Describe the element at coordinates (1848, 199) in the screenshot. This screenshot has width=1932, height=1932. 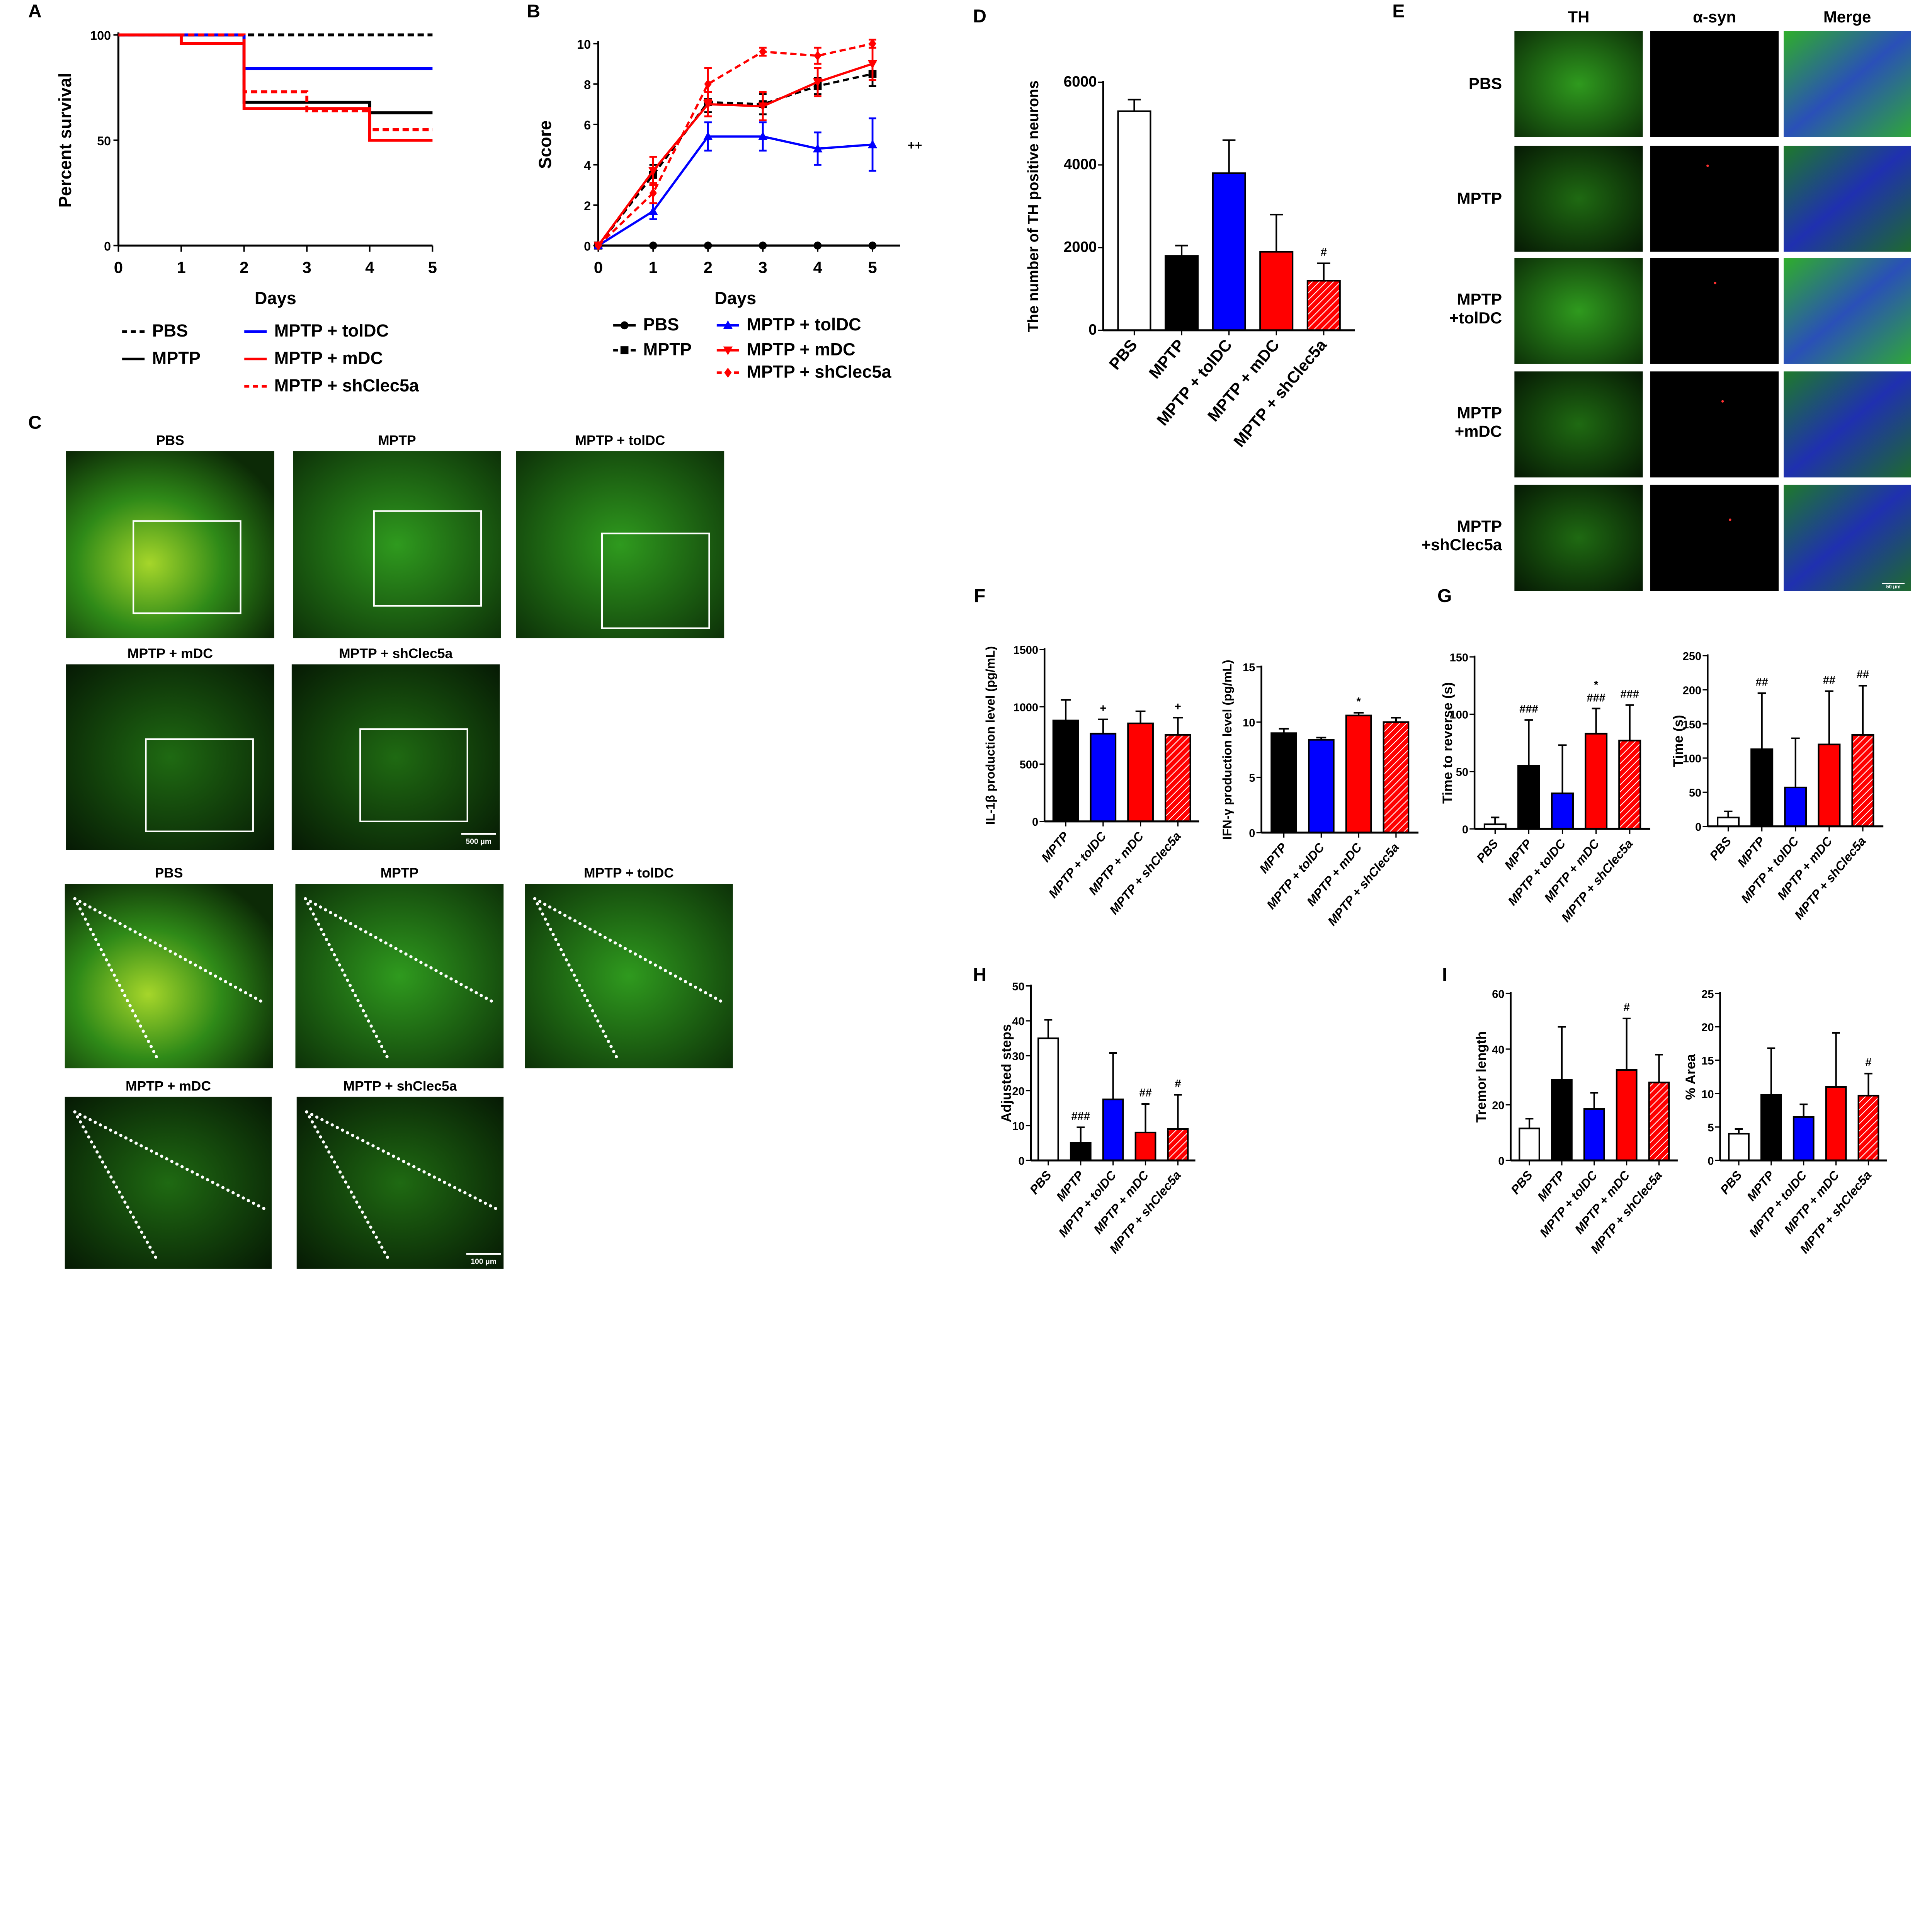
I see `merge-image` at that location.